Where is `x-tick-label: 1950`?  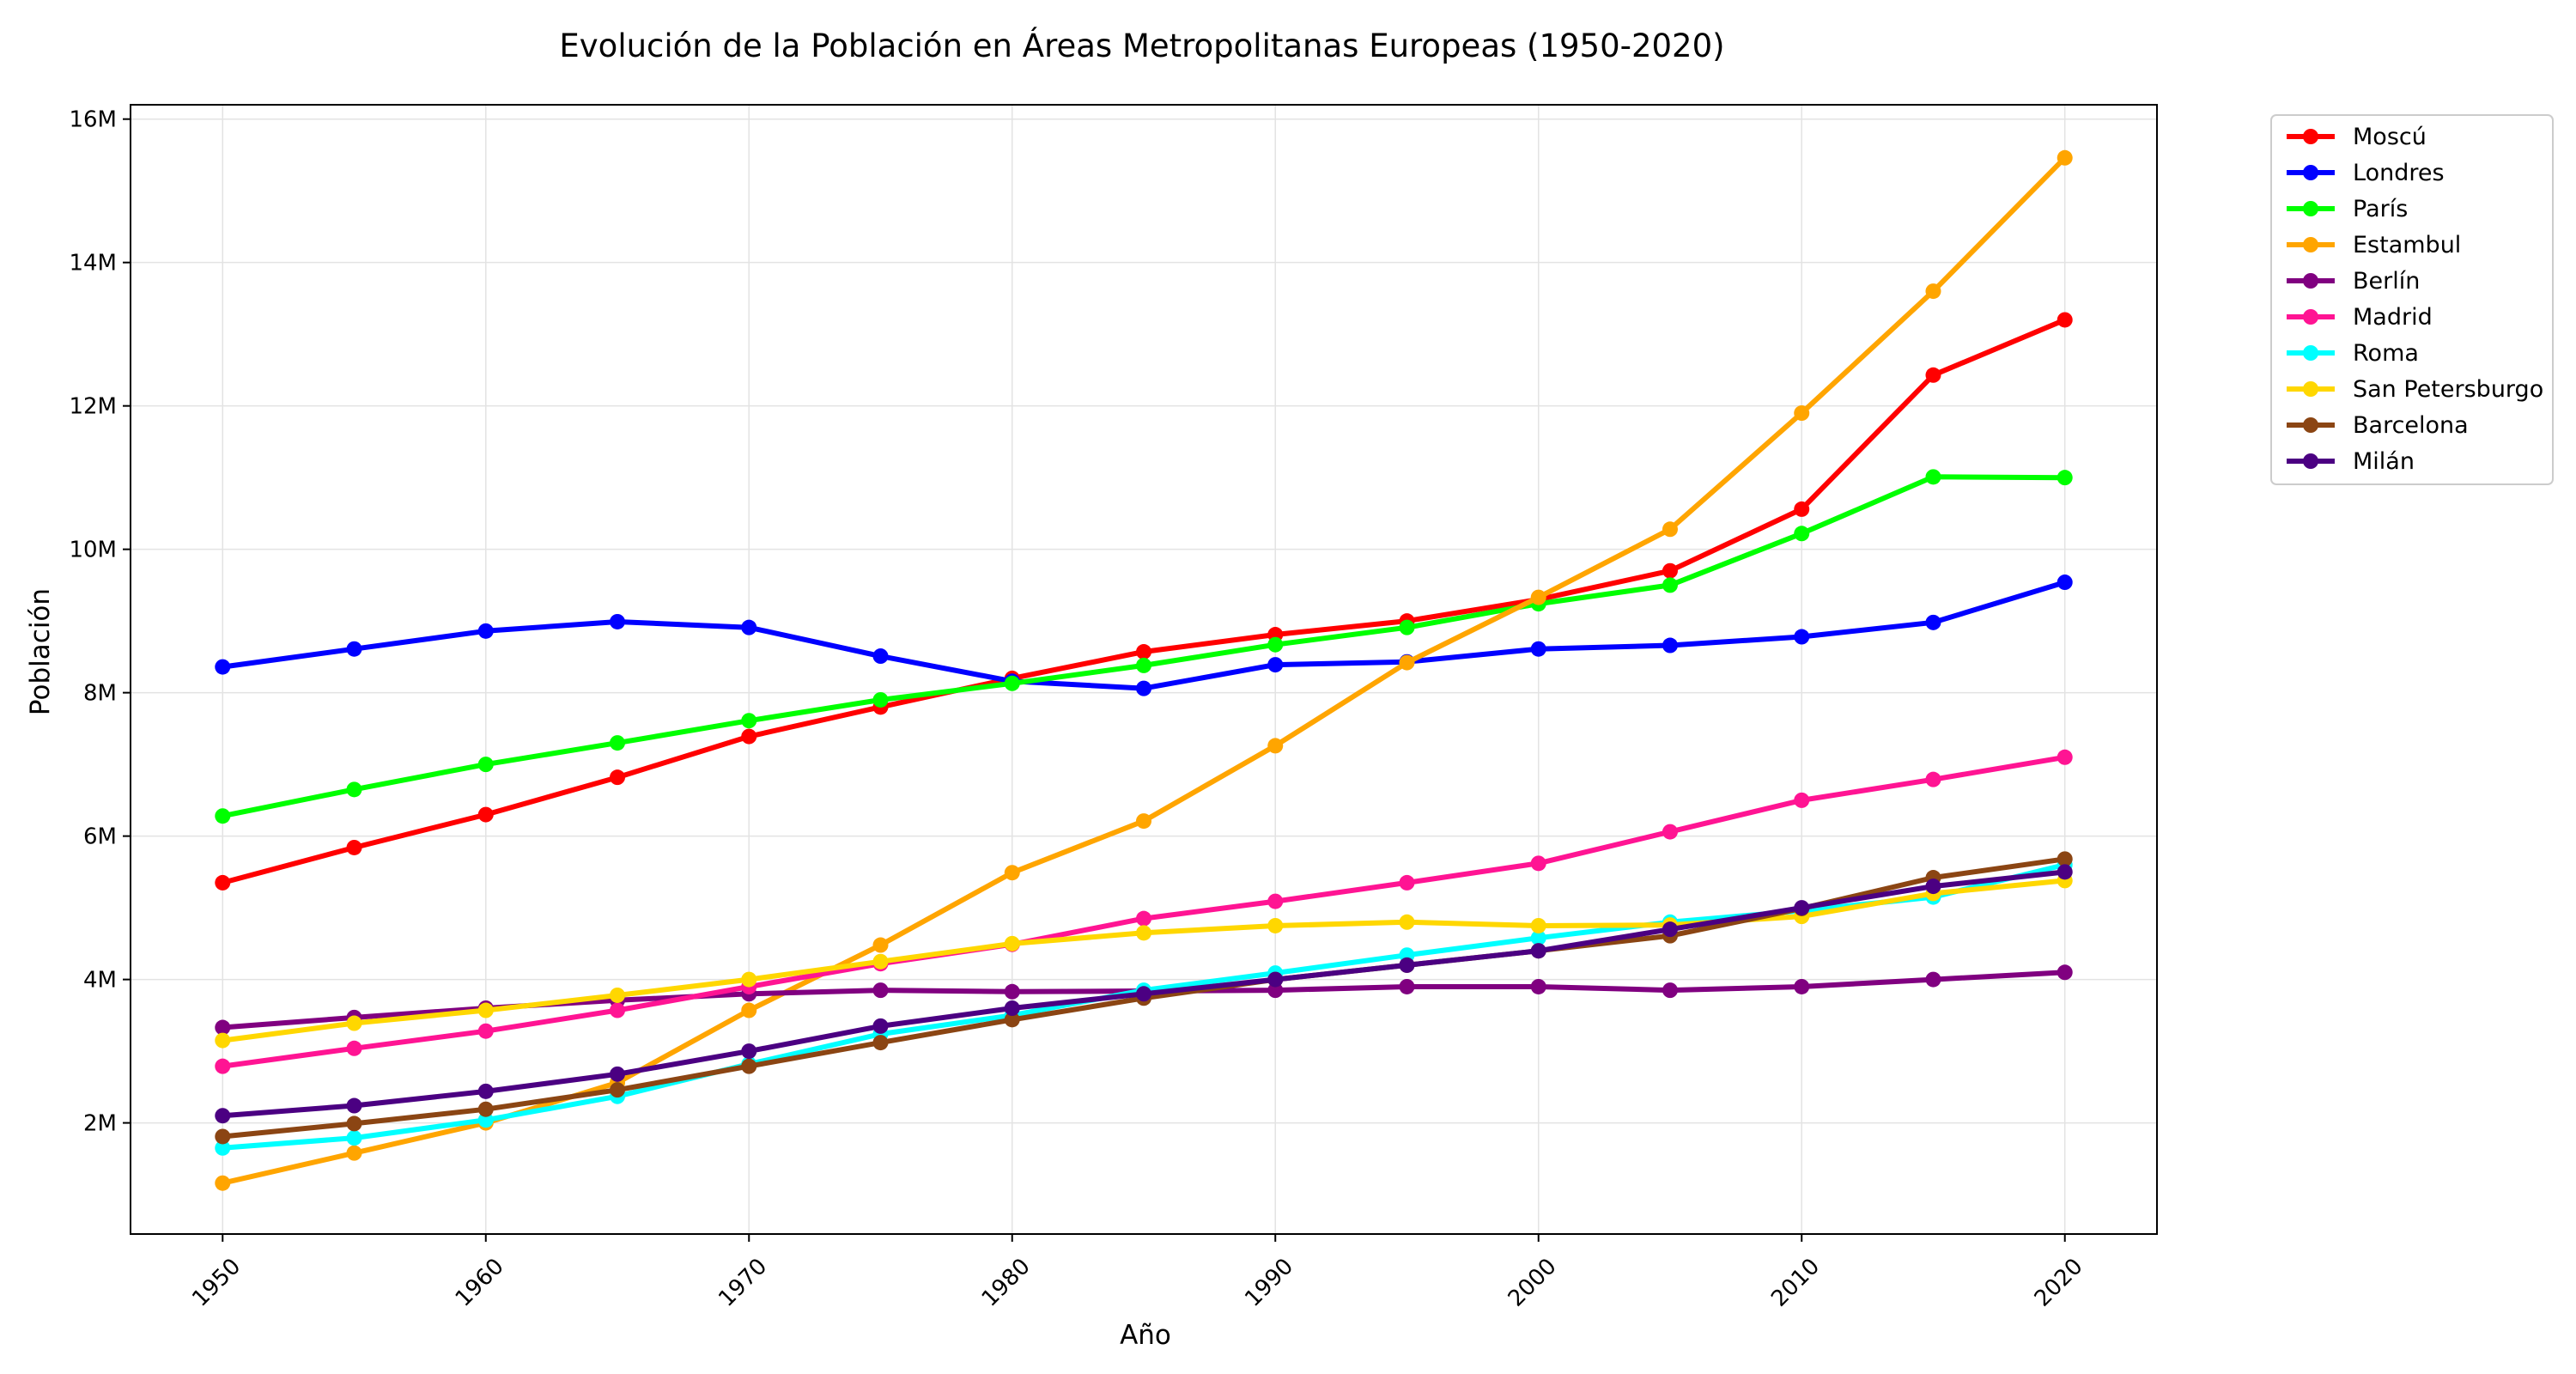 x-tick-label: 1950 is located at coordinates (217, 1283).